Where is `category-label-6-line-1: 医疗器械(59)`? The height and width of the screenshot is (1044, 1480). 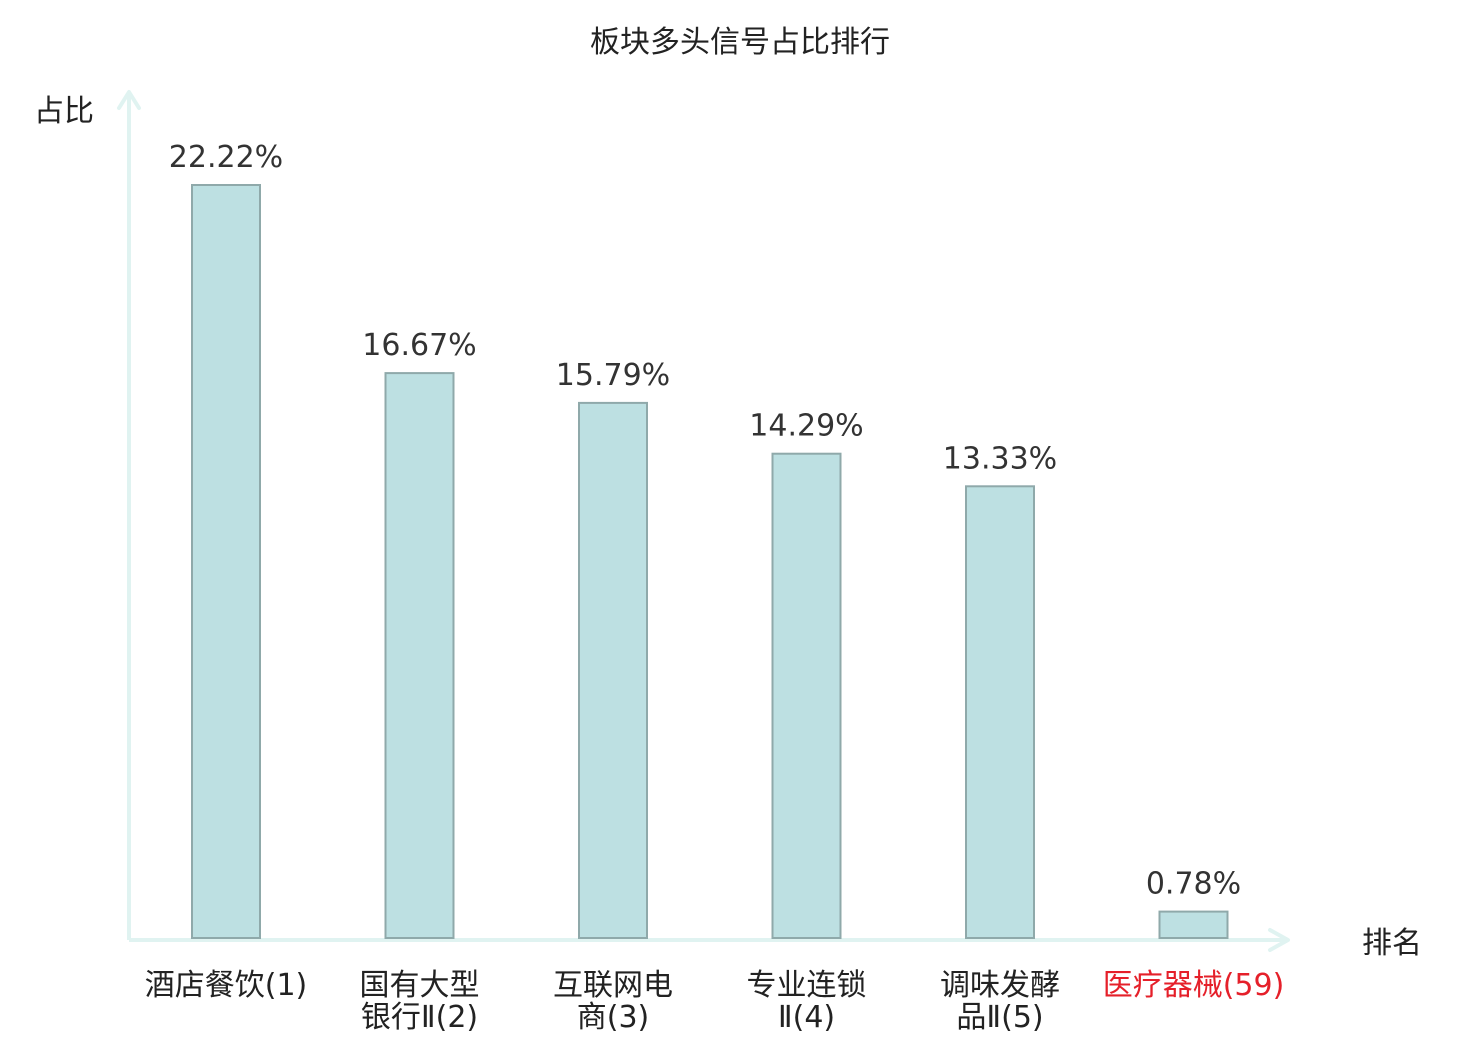 category-label-6-line-1: 医疗器械(59) is located at coordinates (1194, 985).